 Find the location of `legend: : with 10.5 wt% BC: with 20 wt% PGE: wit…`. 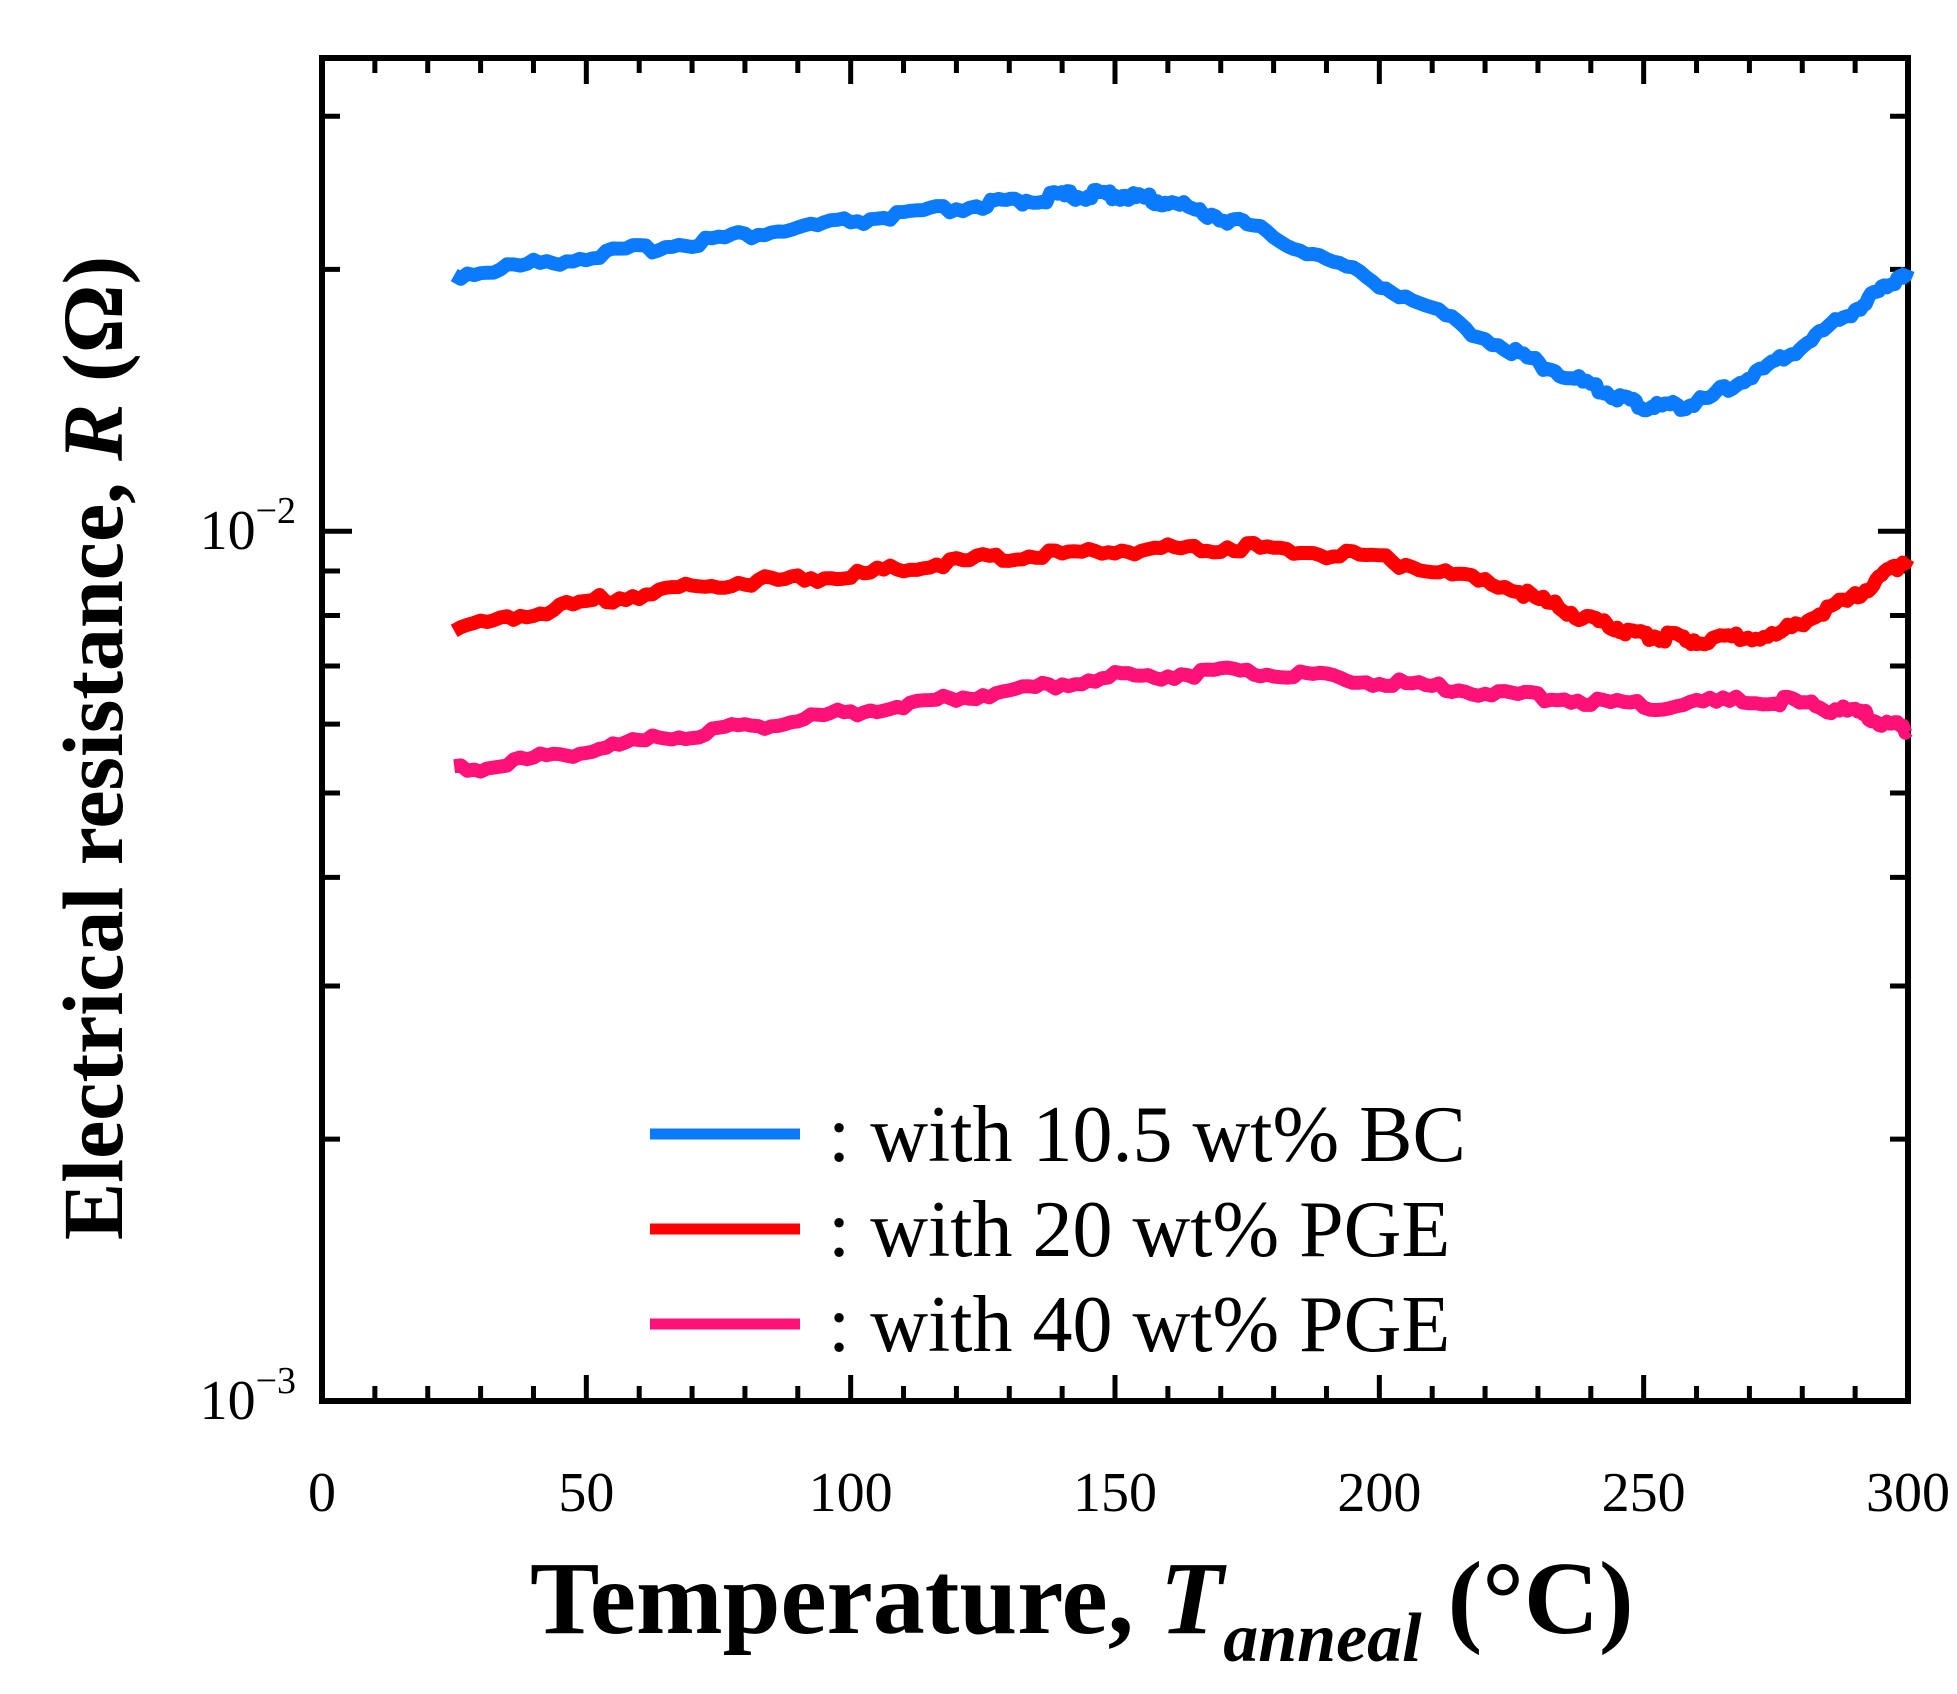

legend: : with 10.5 wt% BC: with 20 wt% PGE: wit… is located at coordinates (1058, 1230).